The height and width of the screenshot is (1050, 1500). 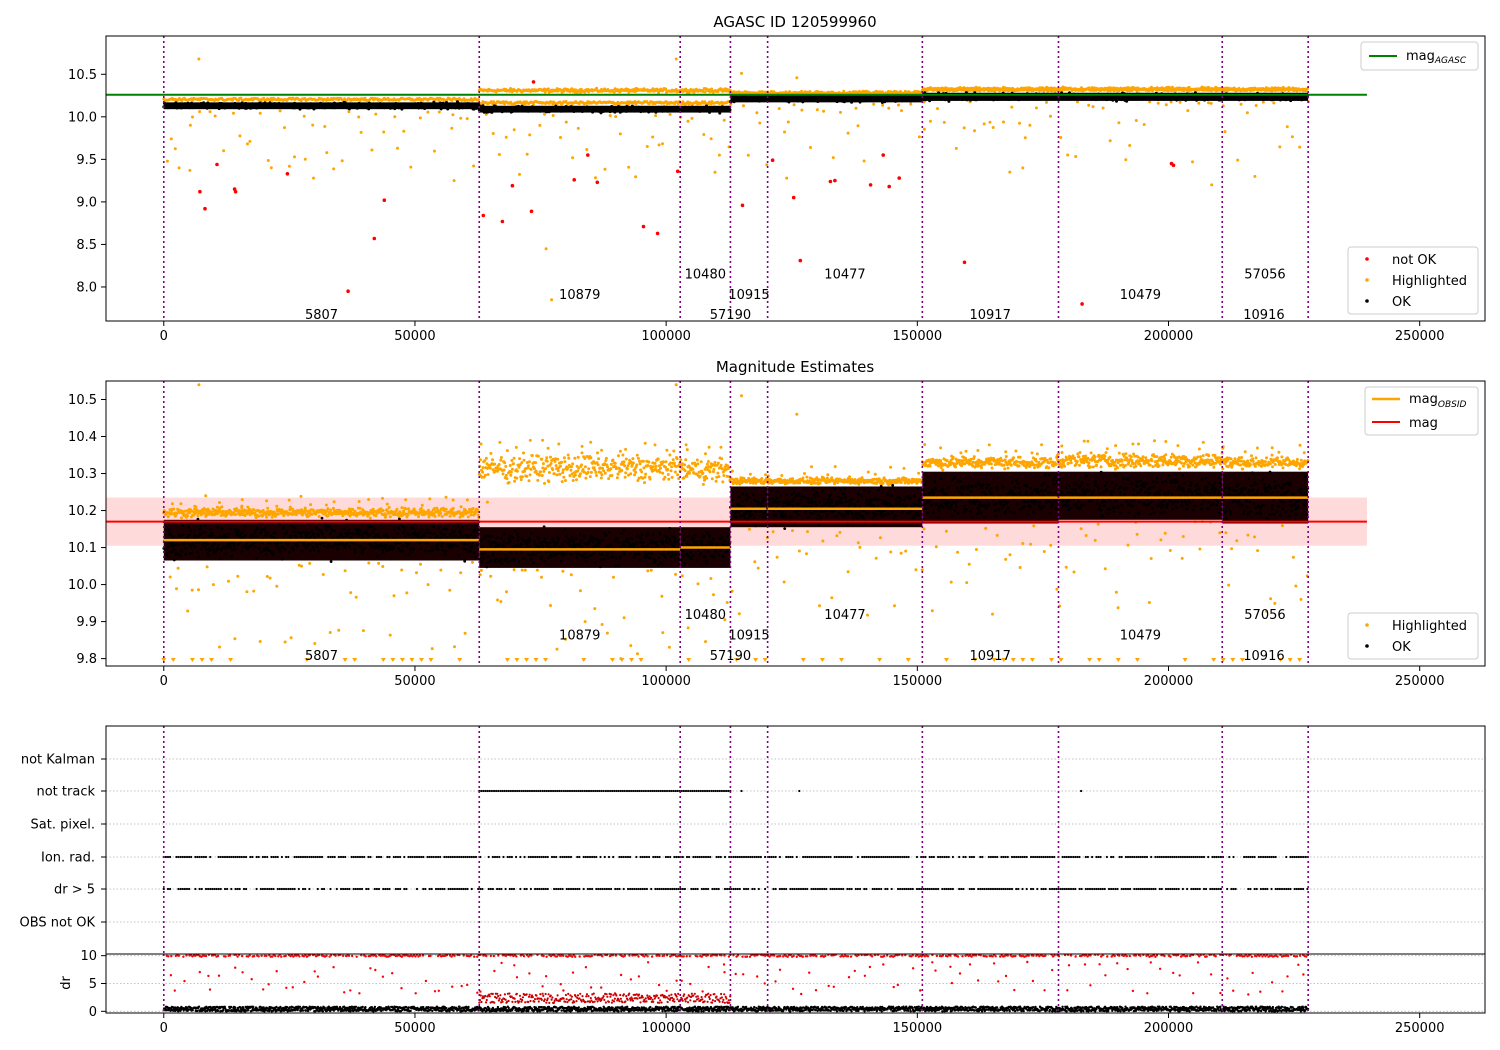 What do you see at coordinates (989, 656) in the screenshot?
I see `obsid-label-2-6: 10917` at bounding box center [989, 656].